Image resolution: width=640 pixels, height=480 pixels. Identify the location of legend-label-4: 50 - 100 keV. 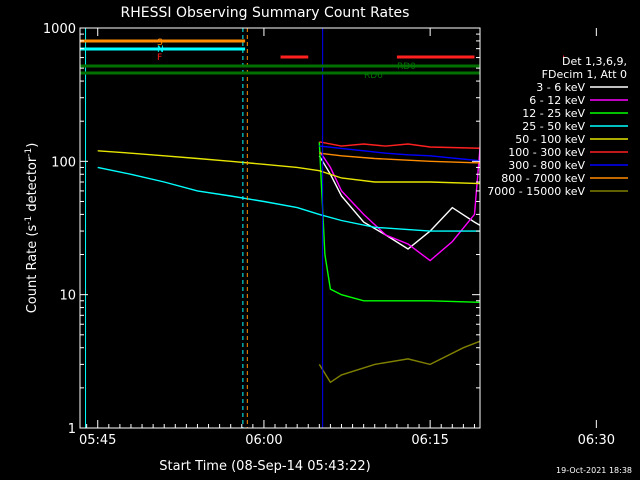
(550, 139).